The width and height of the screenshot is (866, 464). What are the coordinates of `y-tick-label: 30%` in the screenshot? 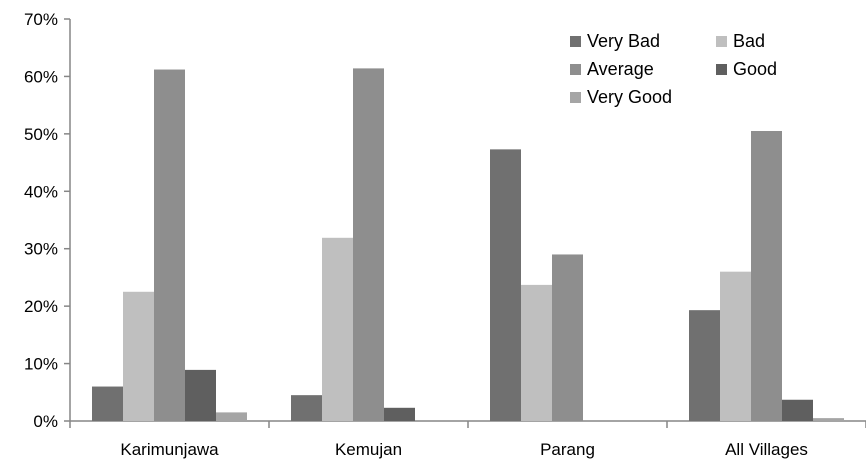 It's located at (41, 249).